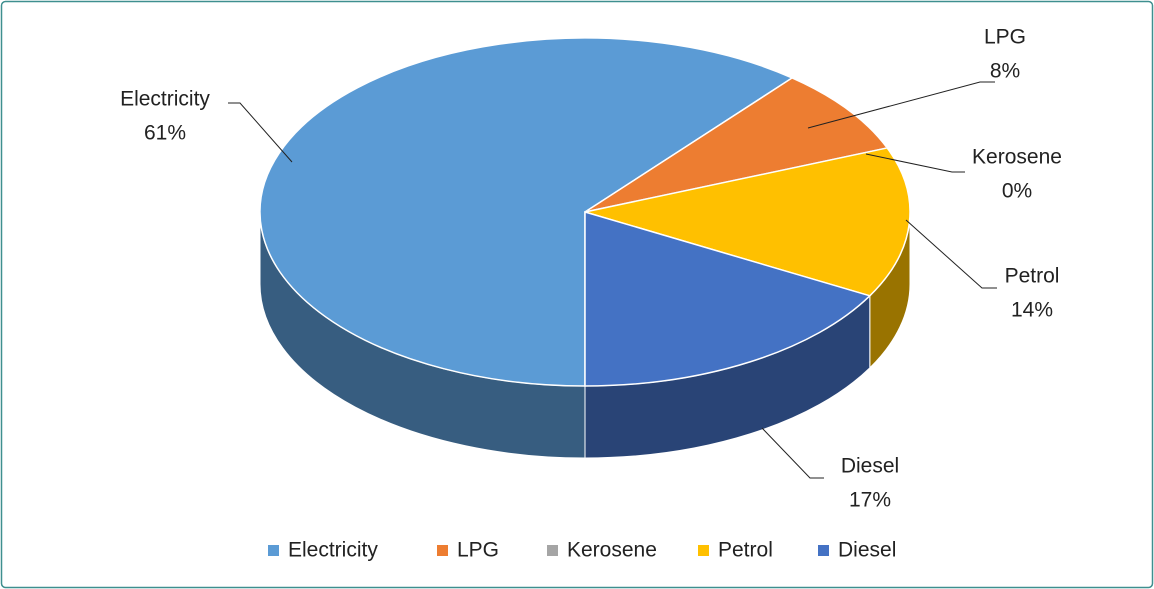 This screenshot has width=1154, height=589. I want to click on data-label-value: 17%, so click(870, 500).